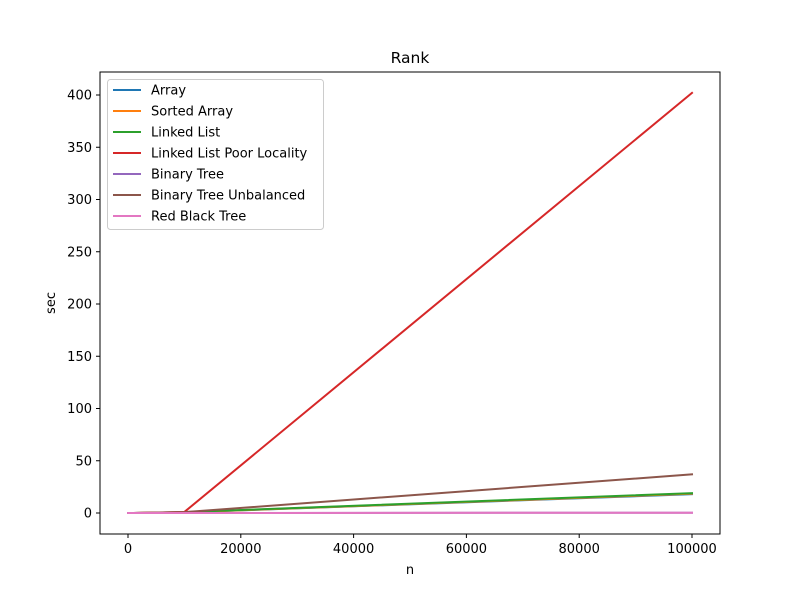  I want to click on x-tick-label: 80000, so click(579, 549).